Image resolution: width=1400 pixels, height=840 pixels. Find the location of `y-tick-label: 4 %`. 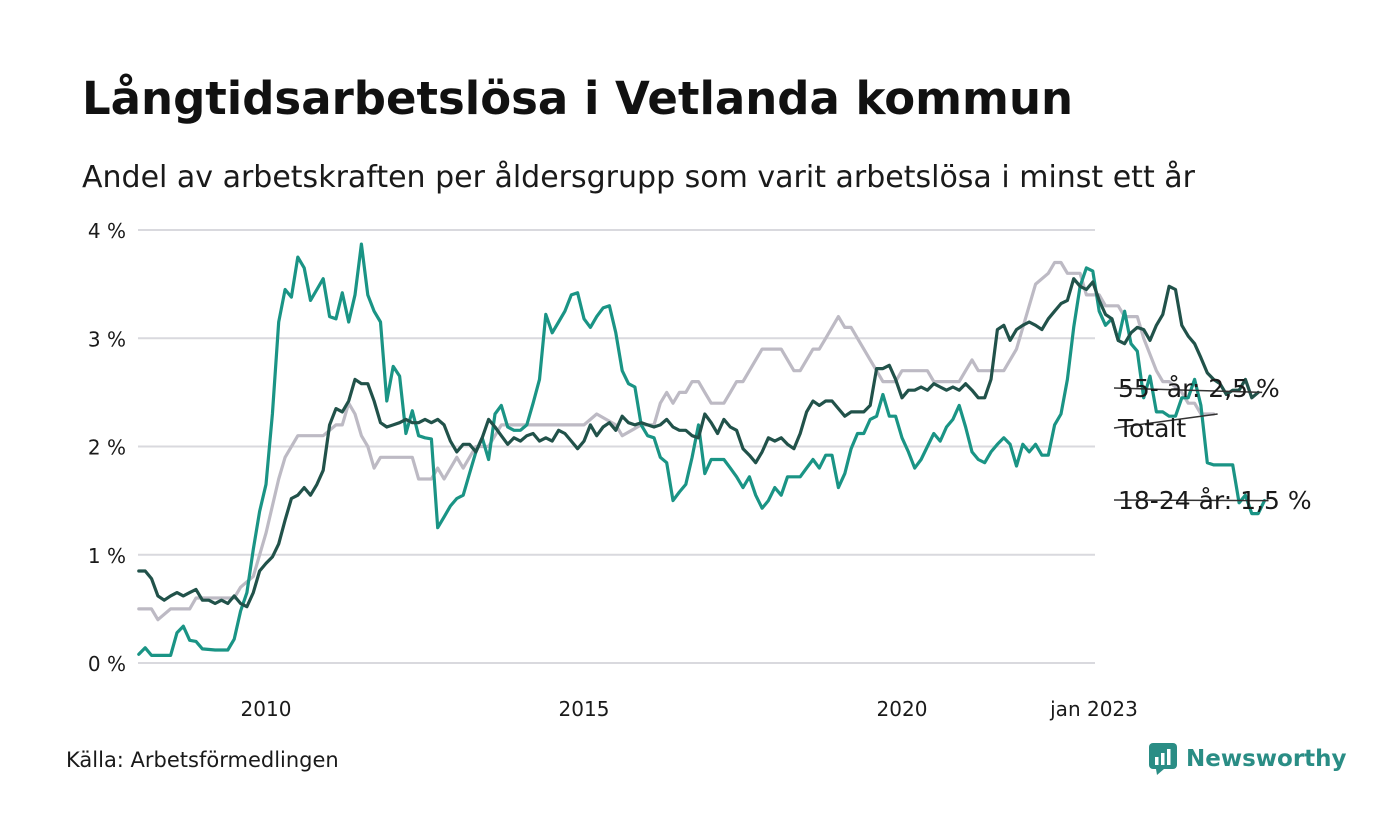

y-tick-label: 4 % is located at coordinates (107, 231).